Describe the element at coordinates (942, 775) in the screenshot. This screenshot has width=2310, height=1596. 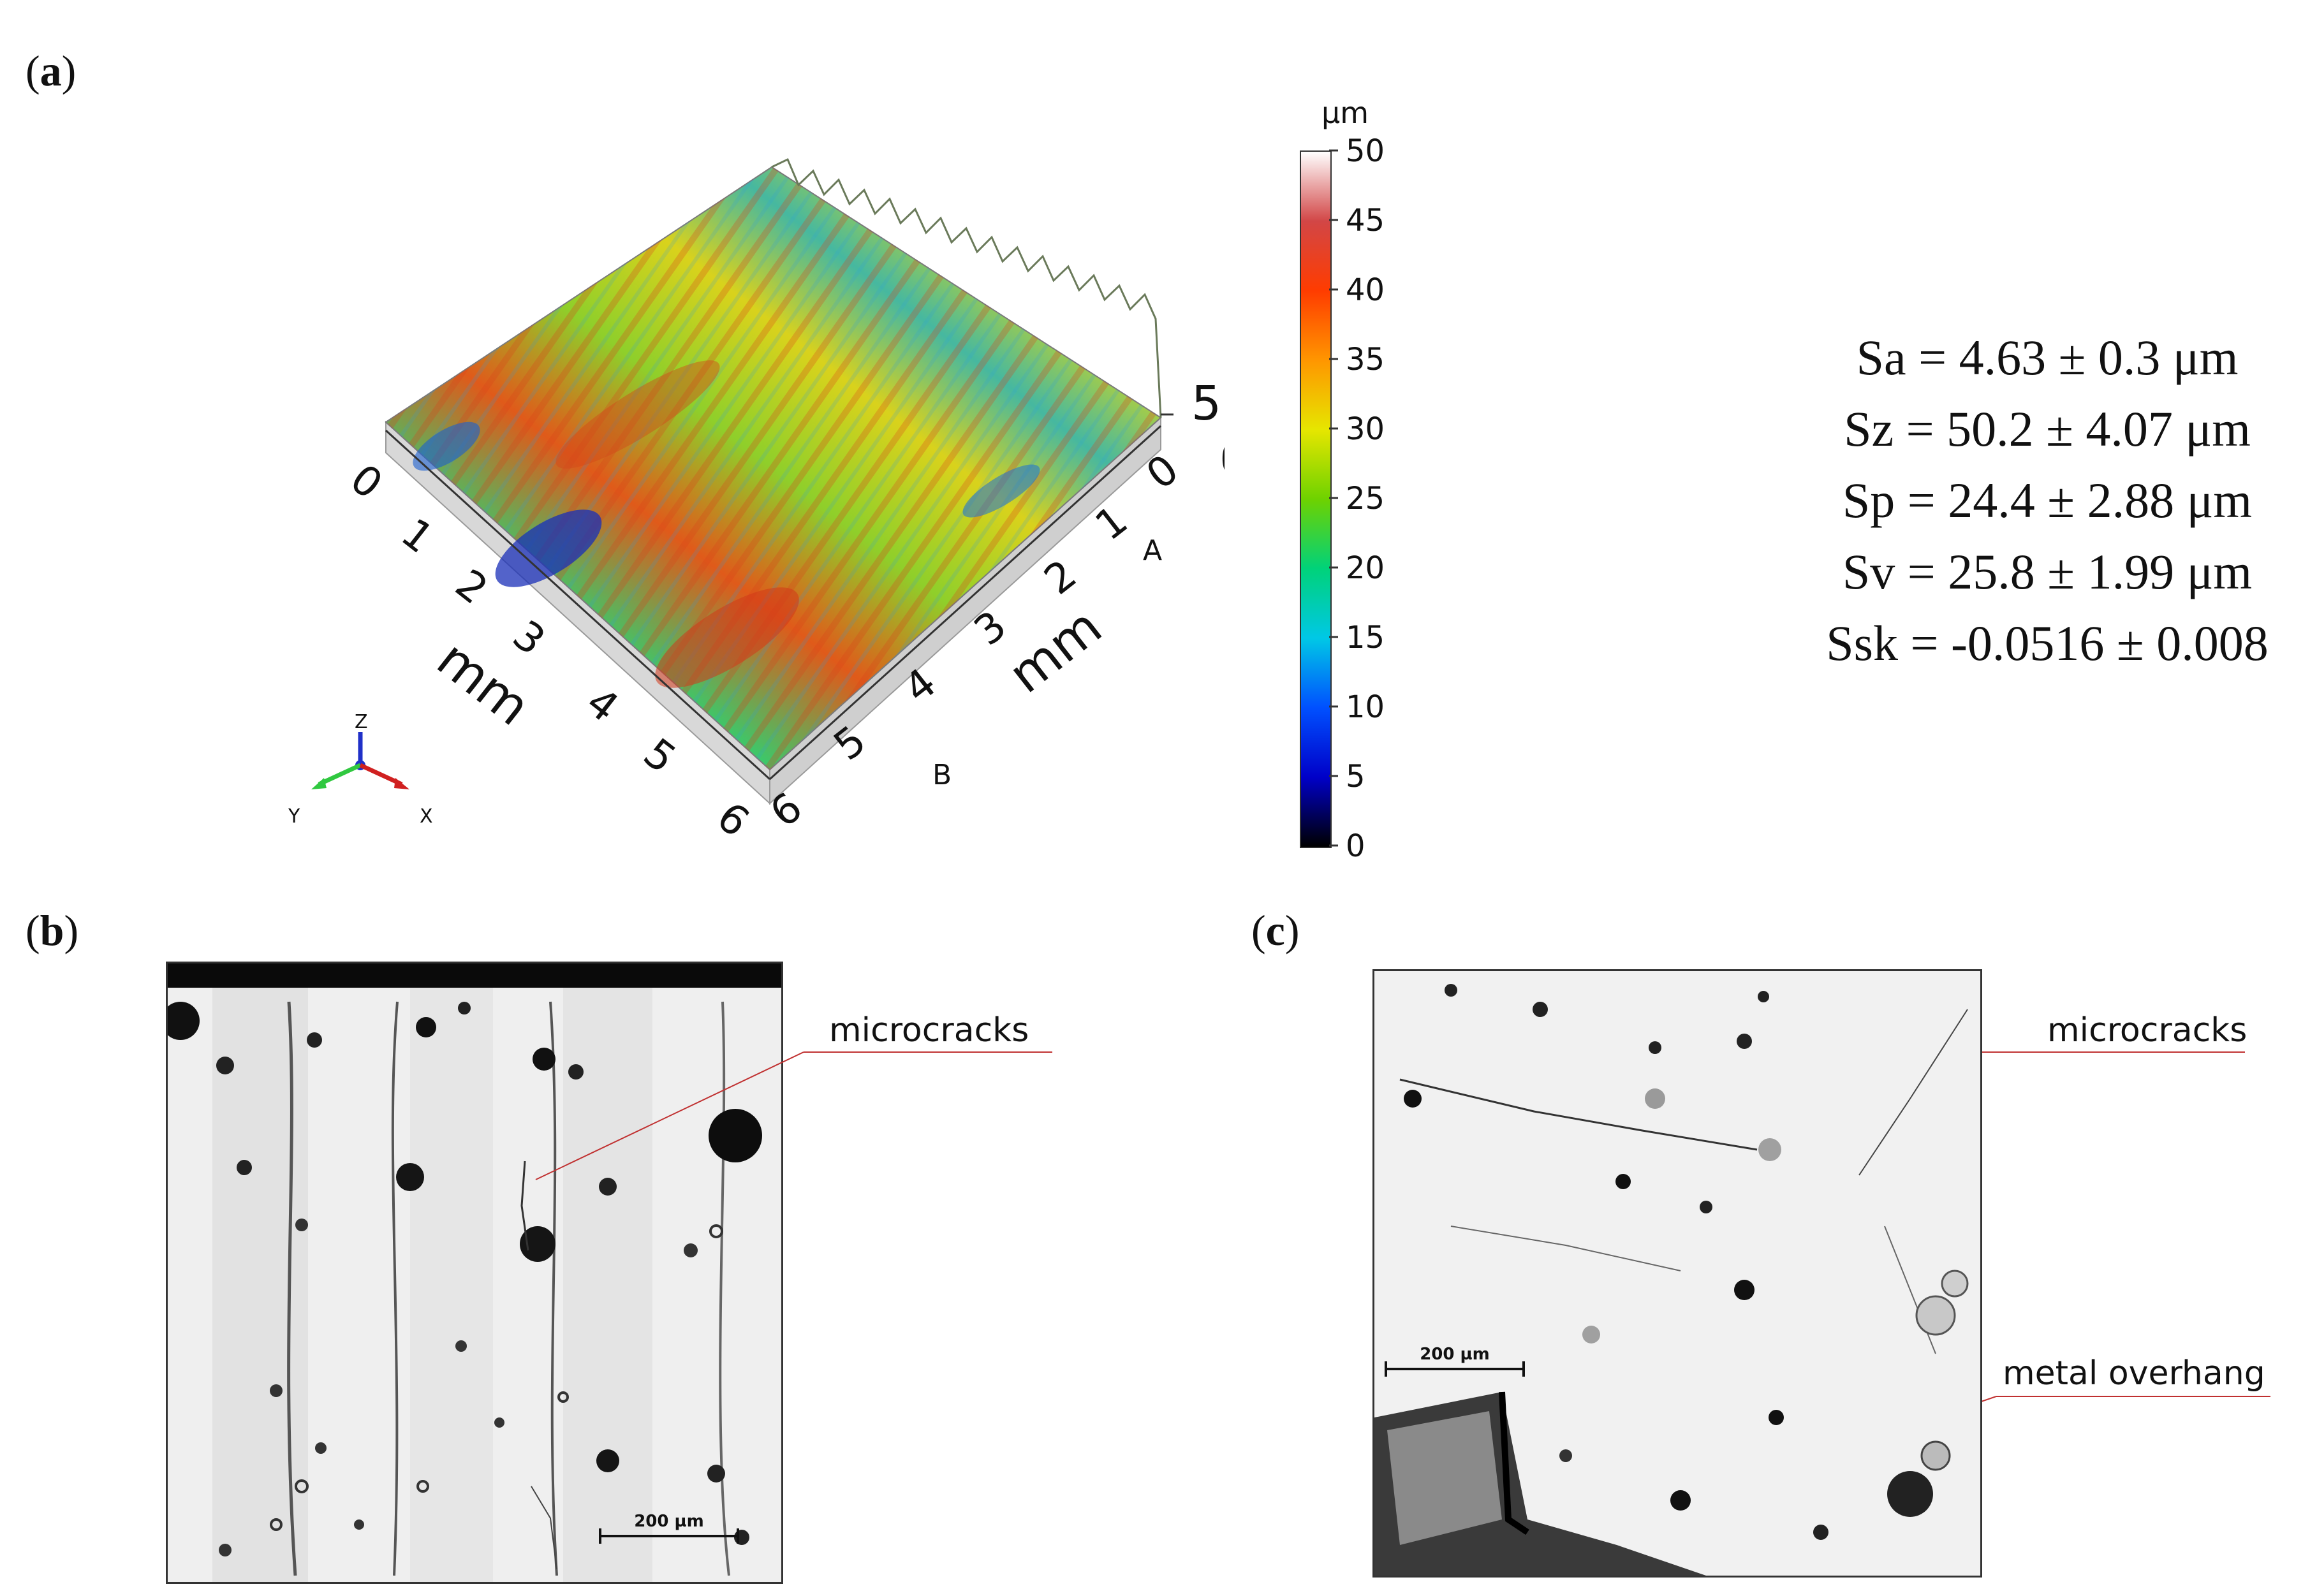
I see `axis-letter-b: B` at that location.